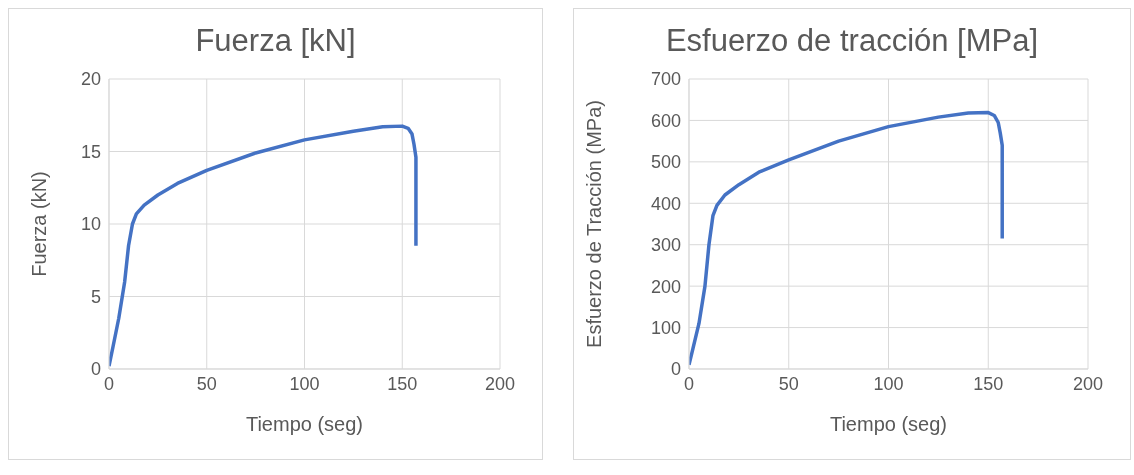 Image resolution: width=1134 pixels, height=475 pixels. What do you see at coordinates (90, 151) in the screenshot?
I see `y-tick-label: 15` at bounding box center [90, 151].